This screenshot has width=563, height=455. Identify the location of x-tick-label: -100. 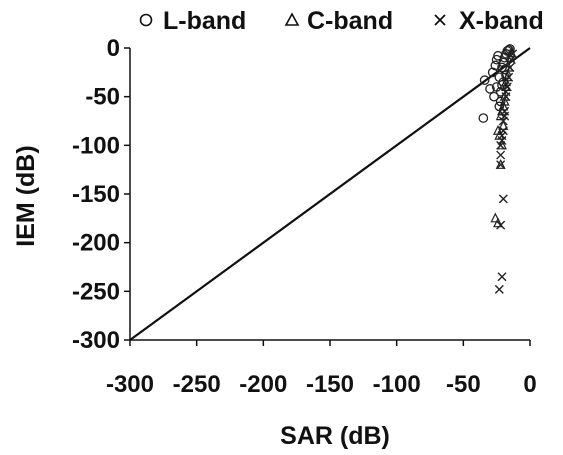
(397, 384).